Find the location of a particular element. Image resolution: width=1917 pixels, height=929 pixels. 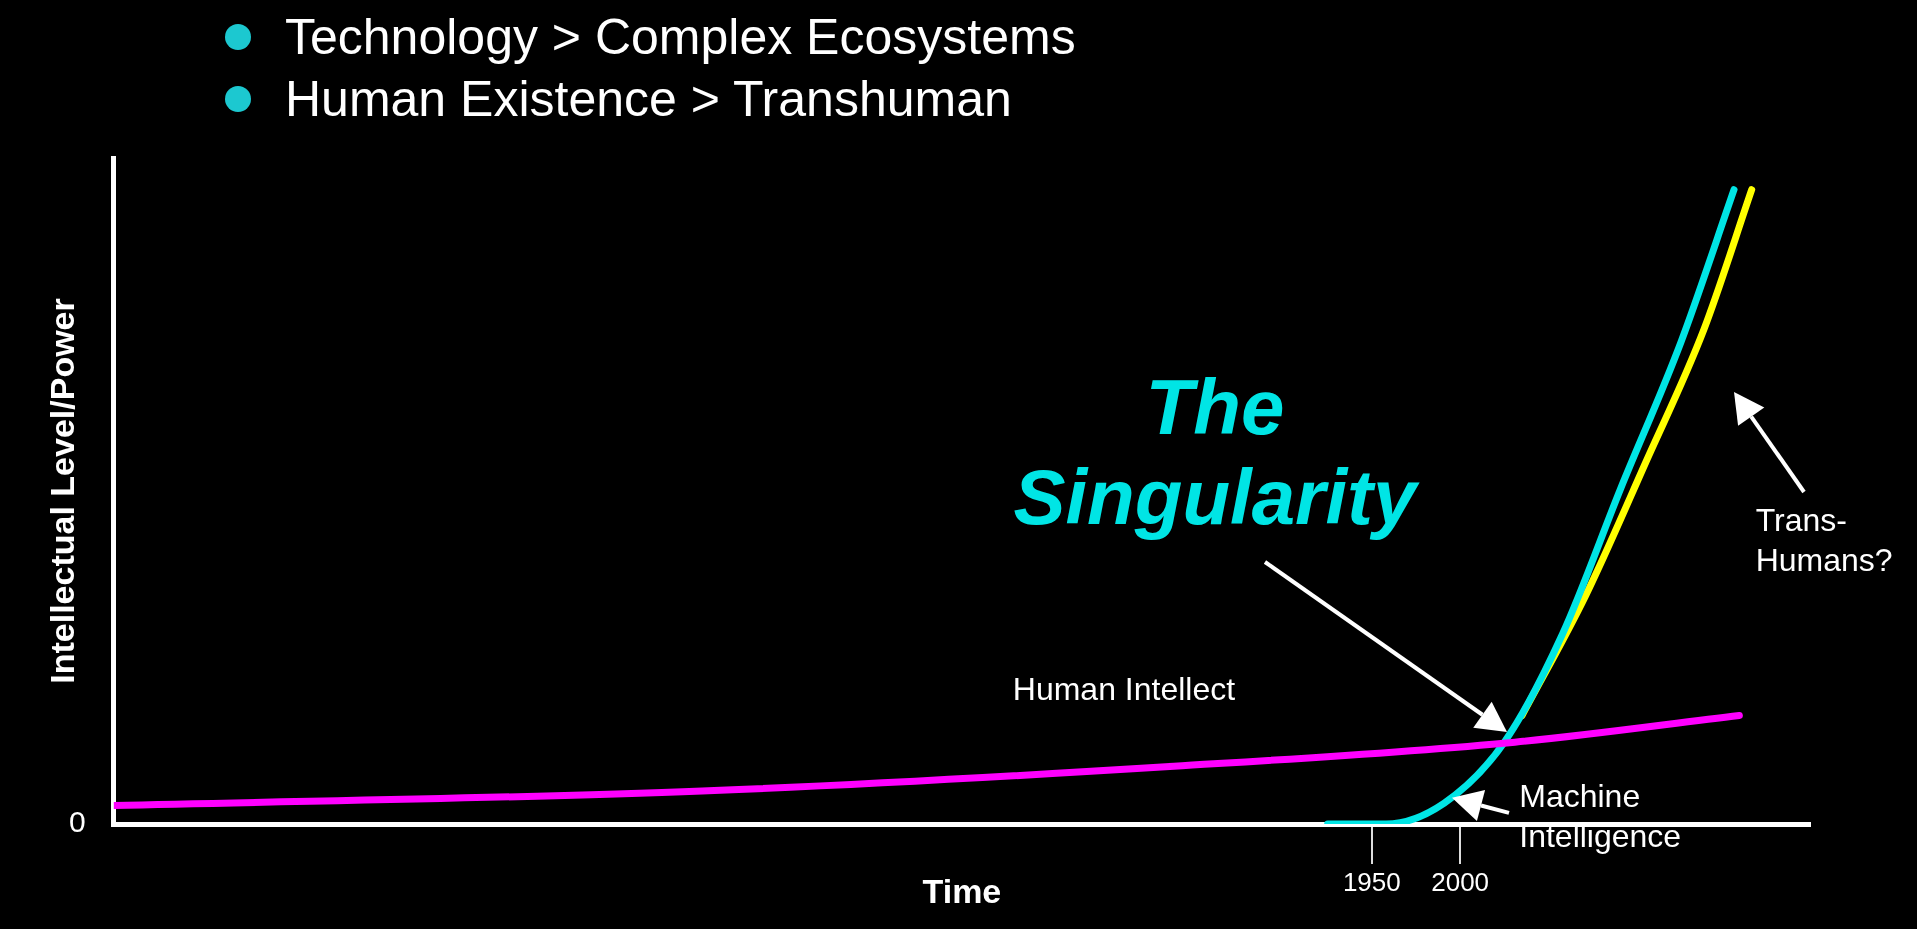

chart-title: Technology > Complex Ecosystems is located at coordinates (680, 37).